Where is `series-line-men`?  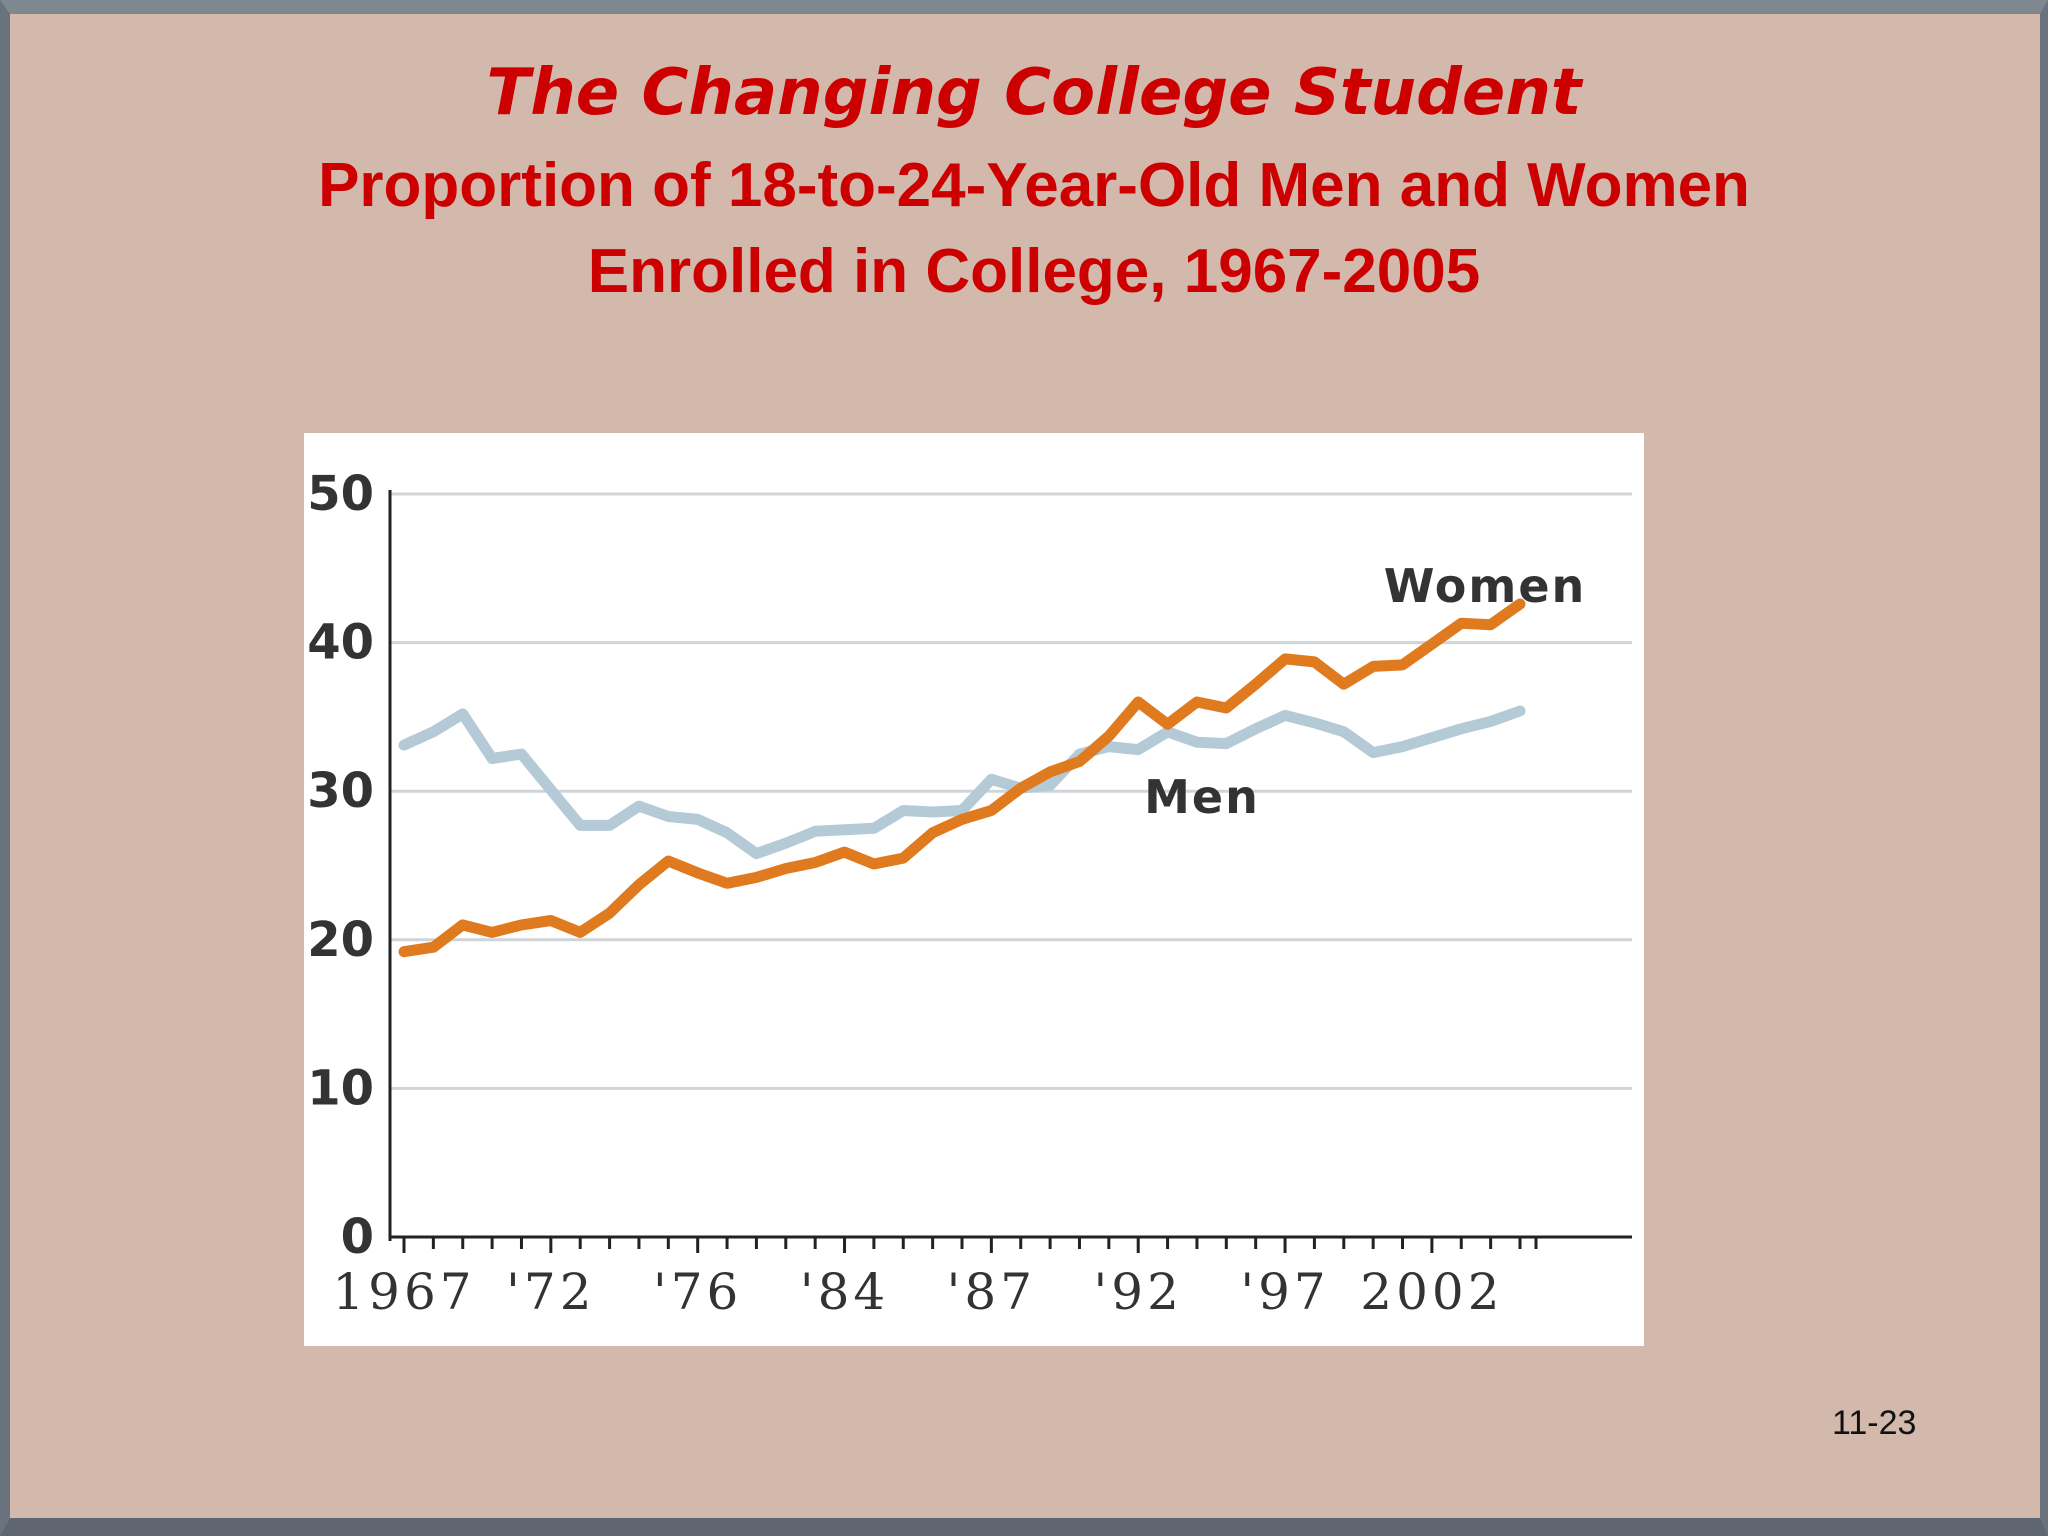 series-line-men is located at coordinates (962, 782).